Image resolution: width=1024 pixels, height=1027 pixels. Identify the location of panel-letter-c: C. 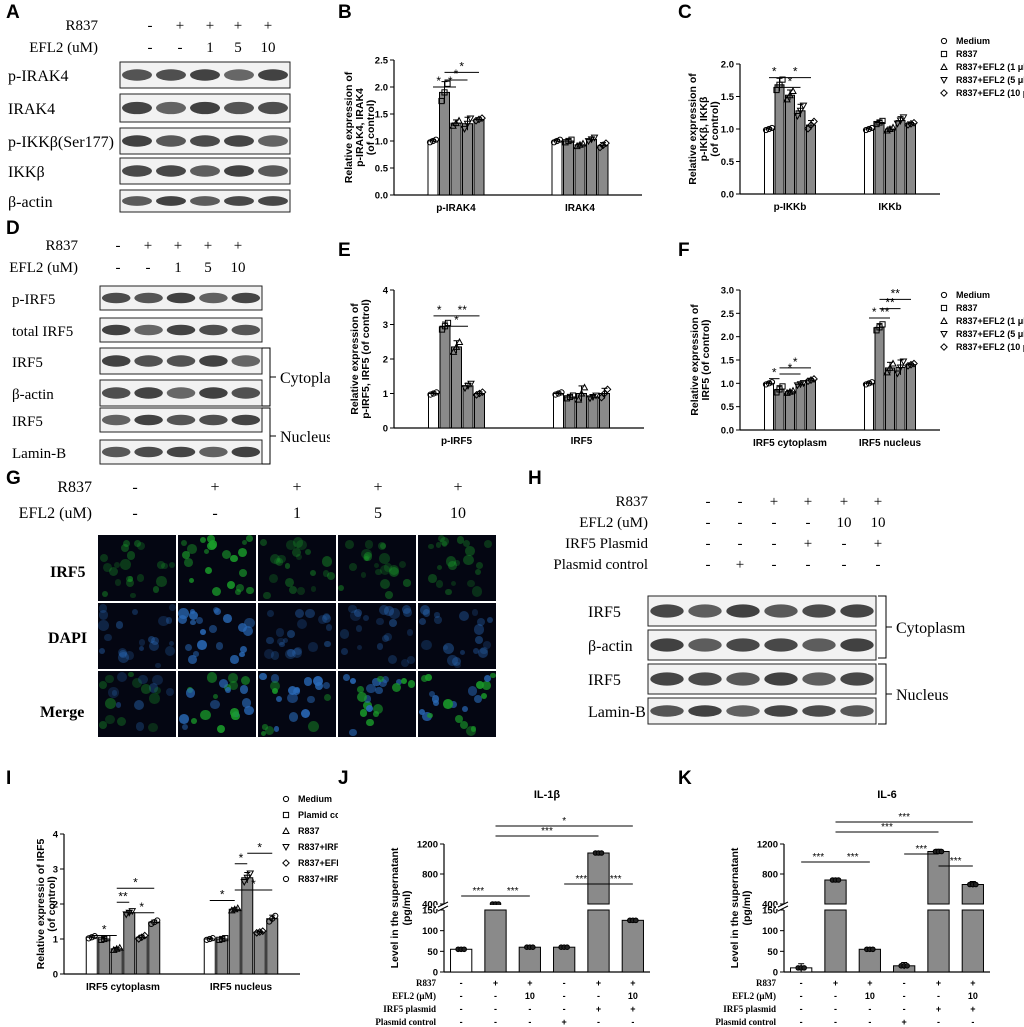
(685, 12).